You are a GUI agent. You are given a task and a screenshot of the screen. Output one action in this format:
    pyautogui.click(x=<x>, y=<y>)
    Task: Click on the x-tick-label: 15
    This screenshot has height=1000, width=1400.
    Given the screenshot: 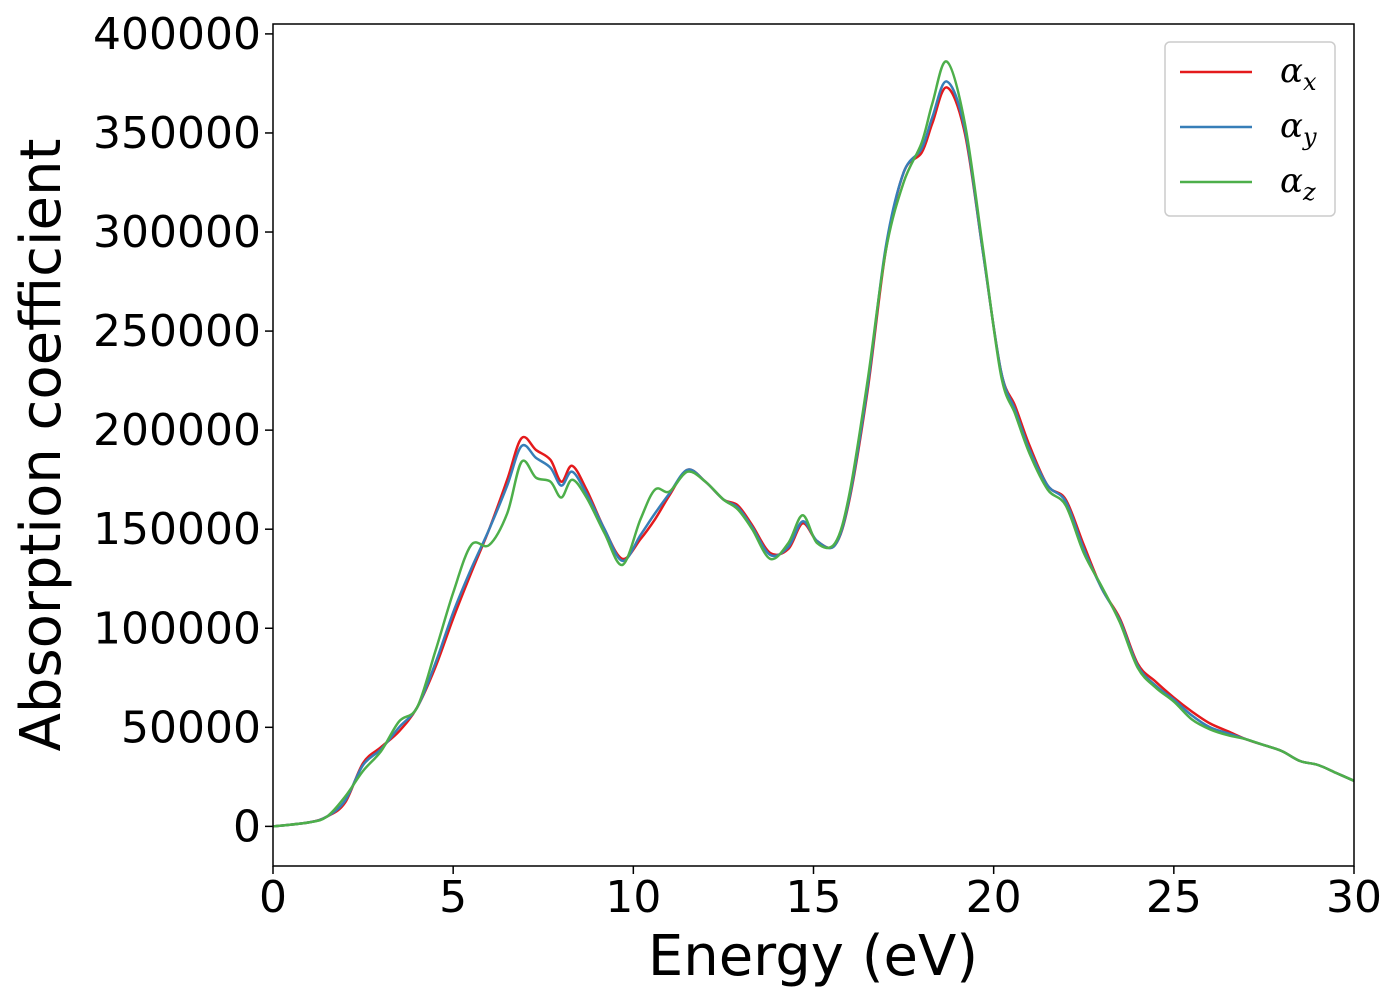 What is the action you would take?
    pyautogui.click(x=814, y=897)
    